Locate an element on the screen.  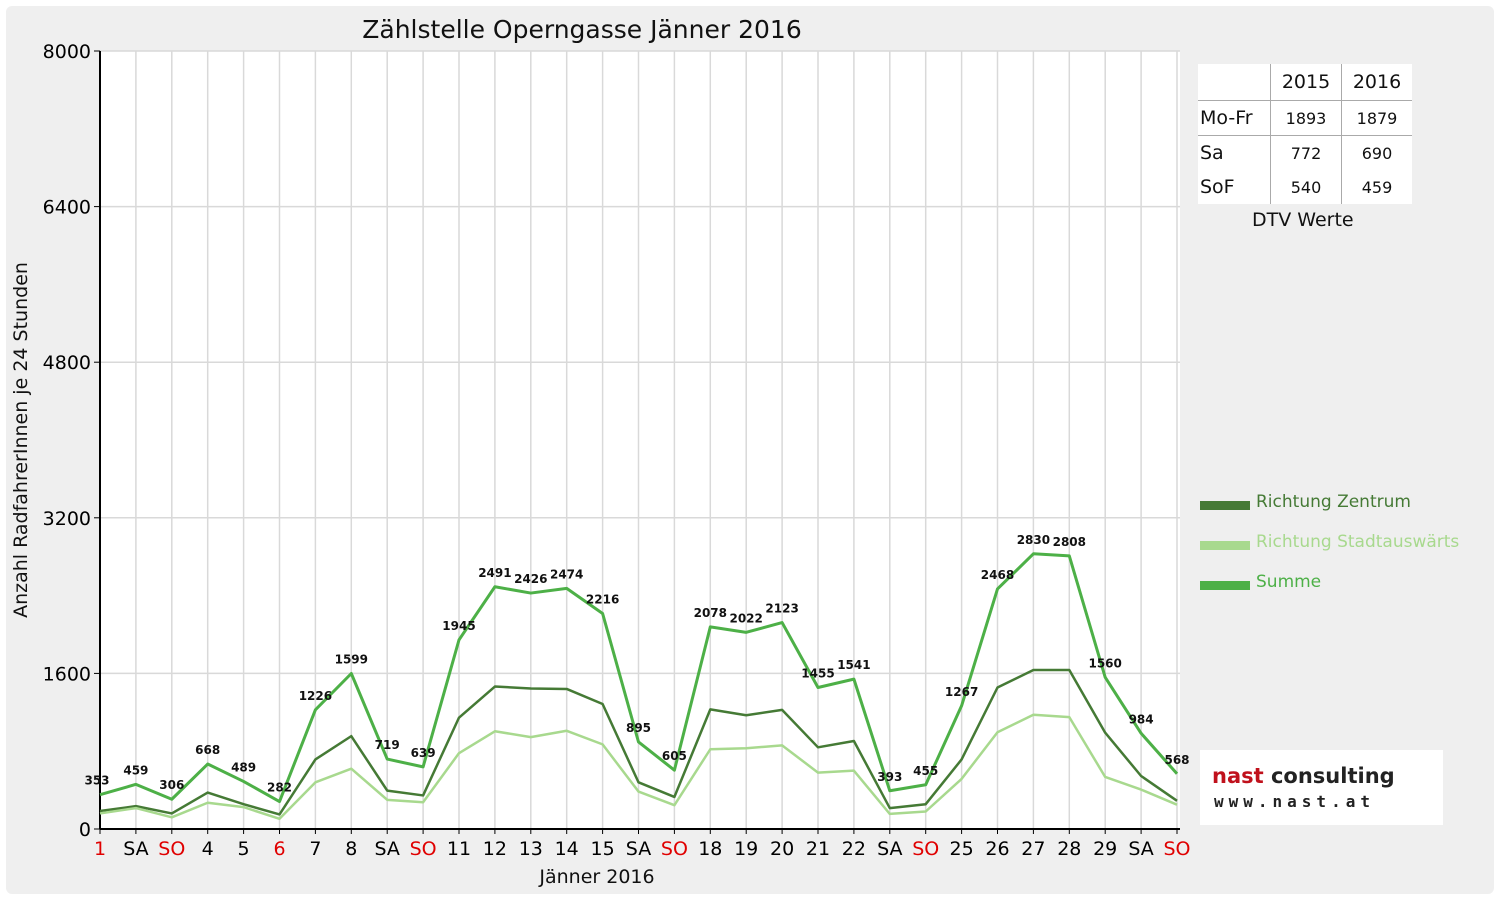
nast-consulting-logo: nast consulting www.nast.at is located at coordinates (1321, 787).